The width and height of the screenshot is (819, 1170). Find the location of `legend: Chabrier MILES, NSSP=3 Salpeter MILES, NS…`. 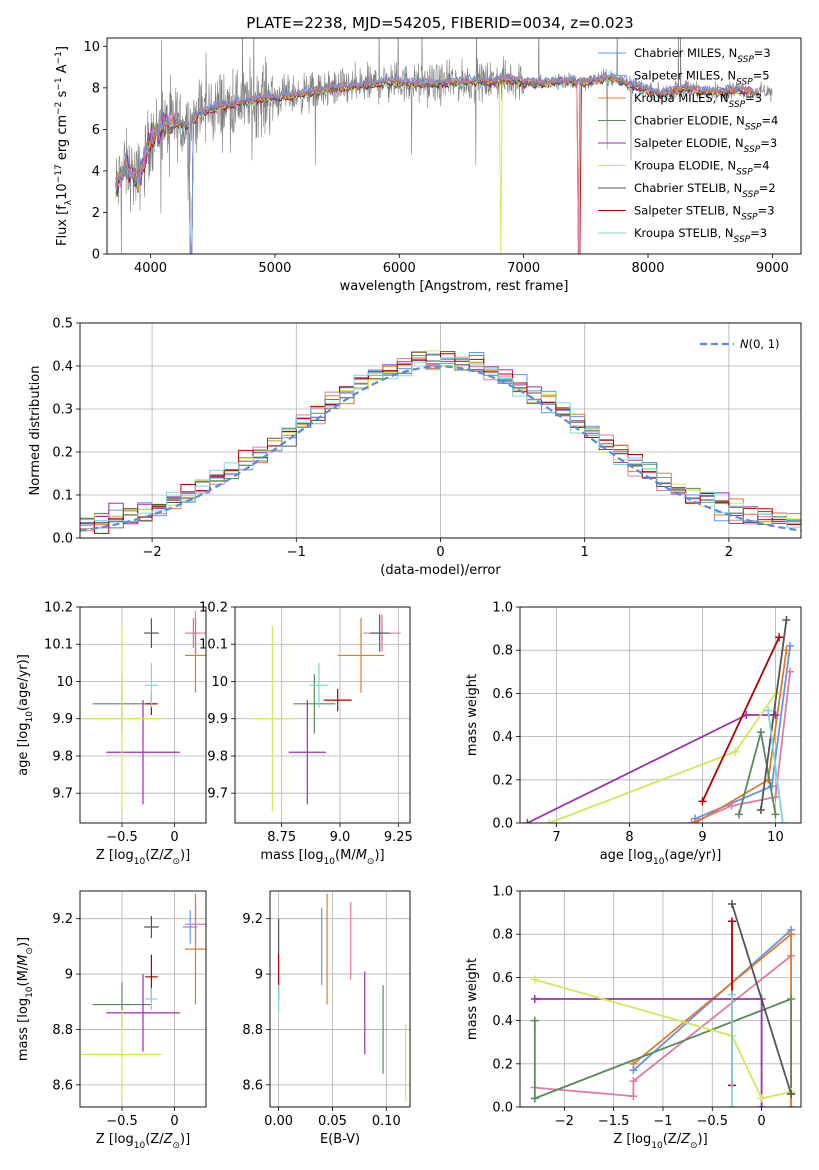

legend: Chabrier MILES, NSSP=3 Salpeter MILES, NS… is located at coordinates (688, 145).